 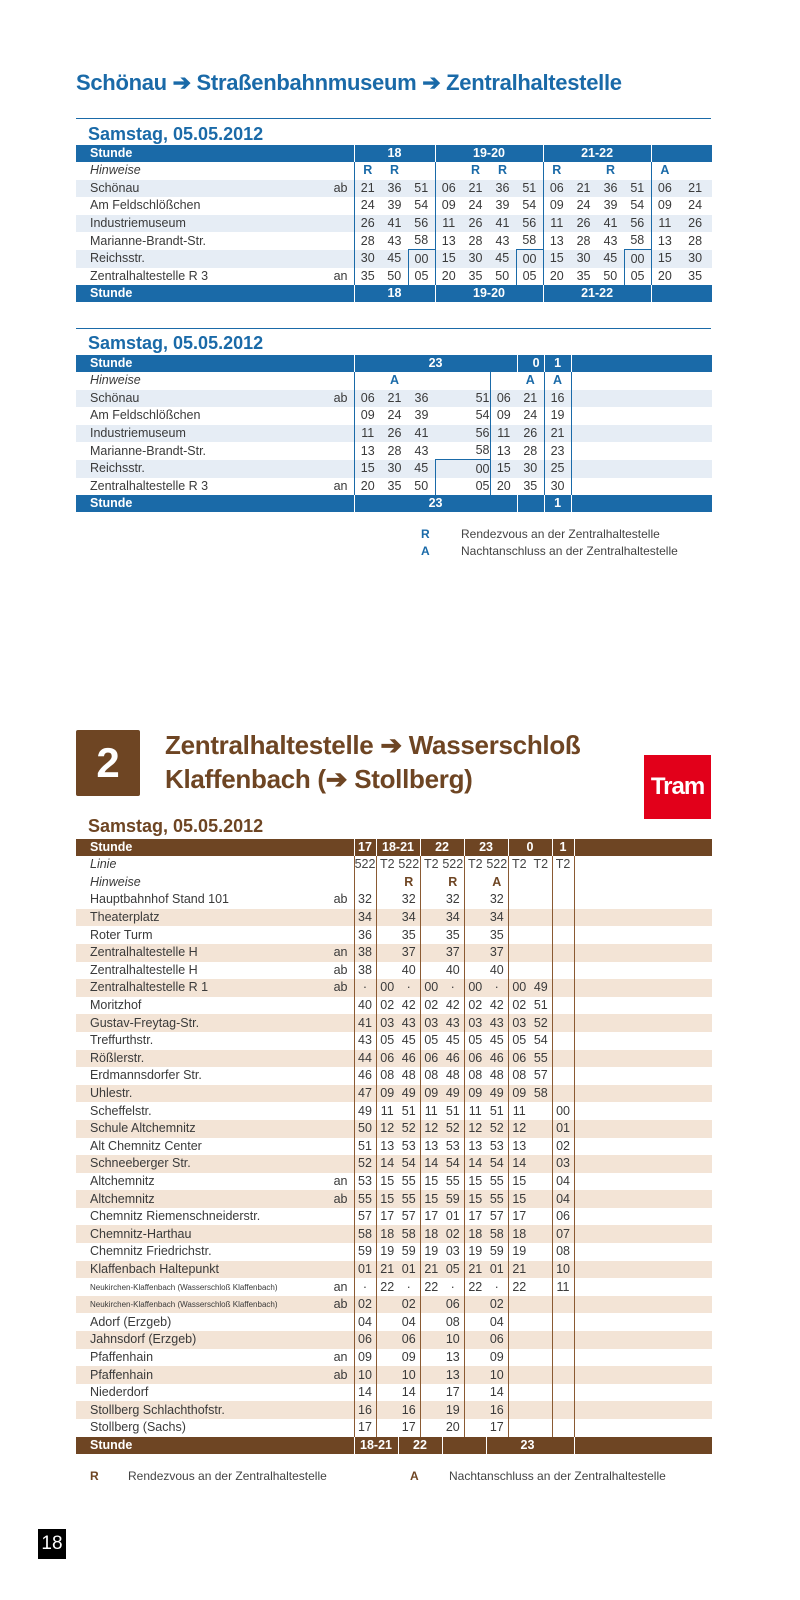 I want to click on departure-time: 38, so click(x=364, y=952).